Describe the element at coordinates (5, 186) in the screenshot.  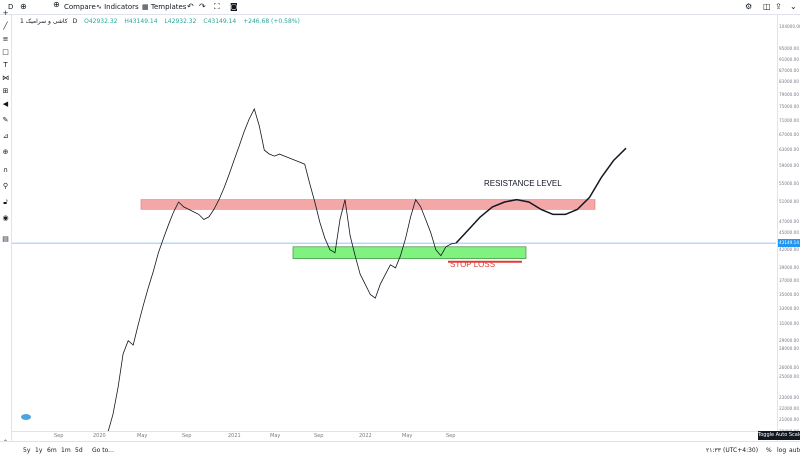
I see `lock-drawings-icon: ⚲` at that location.